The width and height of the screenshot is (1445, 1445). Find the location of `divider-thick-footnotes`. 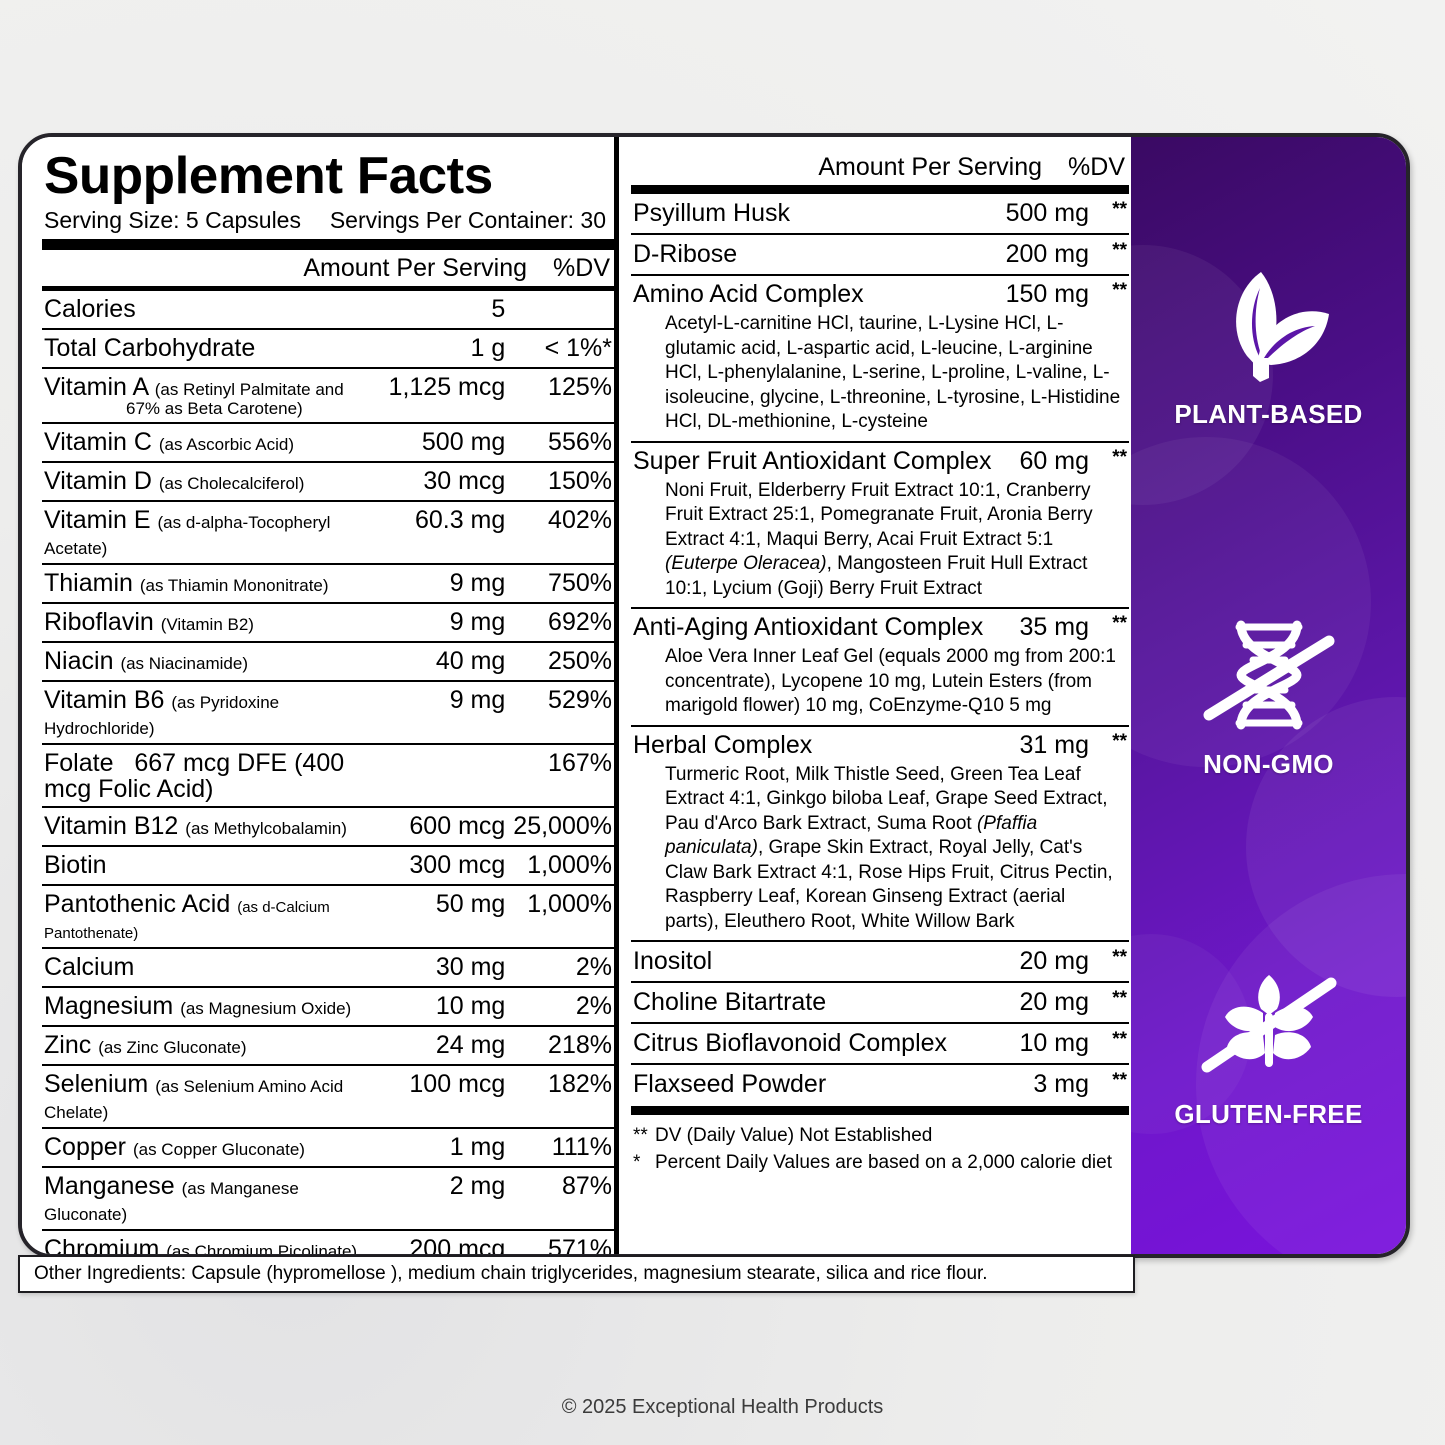

divider-thick-footnotes is located at coordinates (880, 1110).